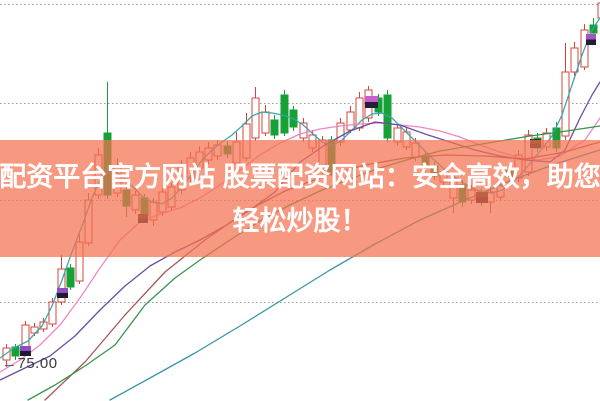 This screenshot has height=401, width=600. What do you see at coordinates (300, 220) in the screenshot?
I see `banner-text-line2: 轻松炒股！` at bounding box center [300, 220].